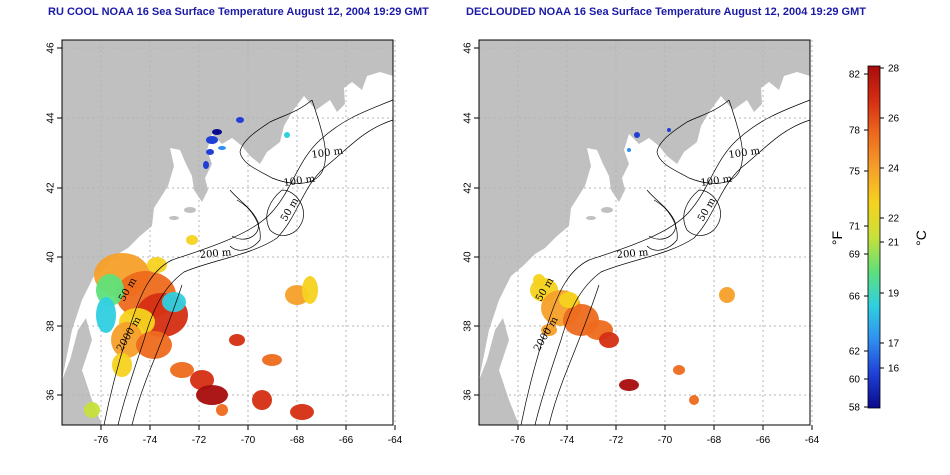 This screenshot has width=950, height=475. I want to click on sst-patches, so click(632, 266).